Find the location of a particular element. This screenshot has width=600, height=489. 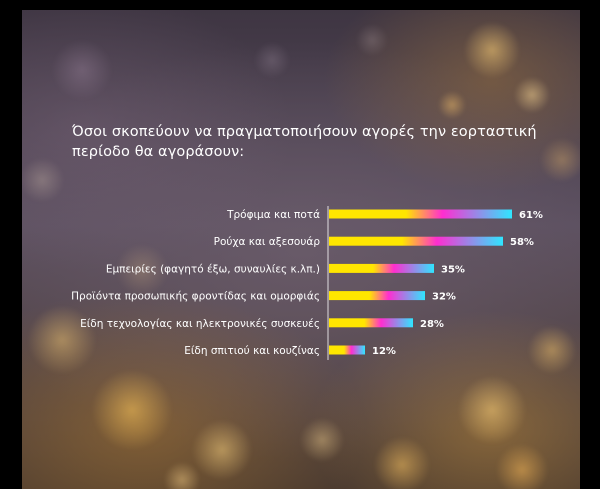

value-label: 61% is located at coordinates (531, 215).